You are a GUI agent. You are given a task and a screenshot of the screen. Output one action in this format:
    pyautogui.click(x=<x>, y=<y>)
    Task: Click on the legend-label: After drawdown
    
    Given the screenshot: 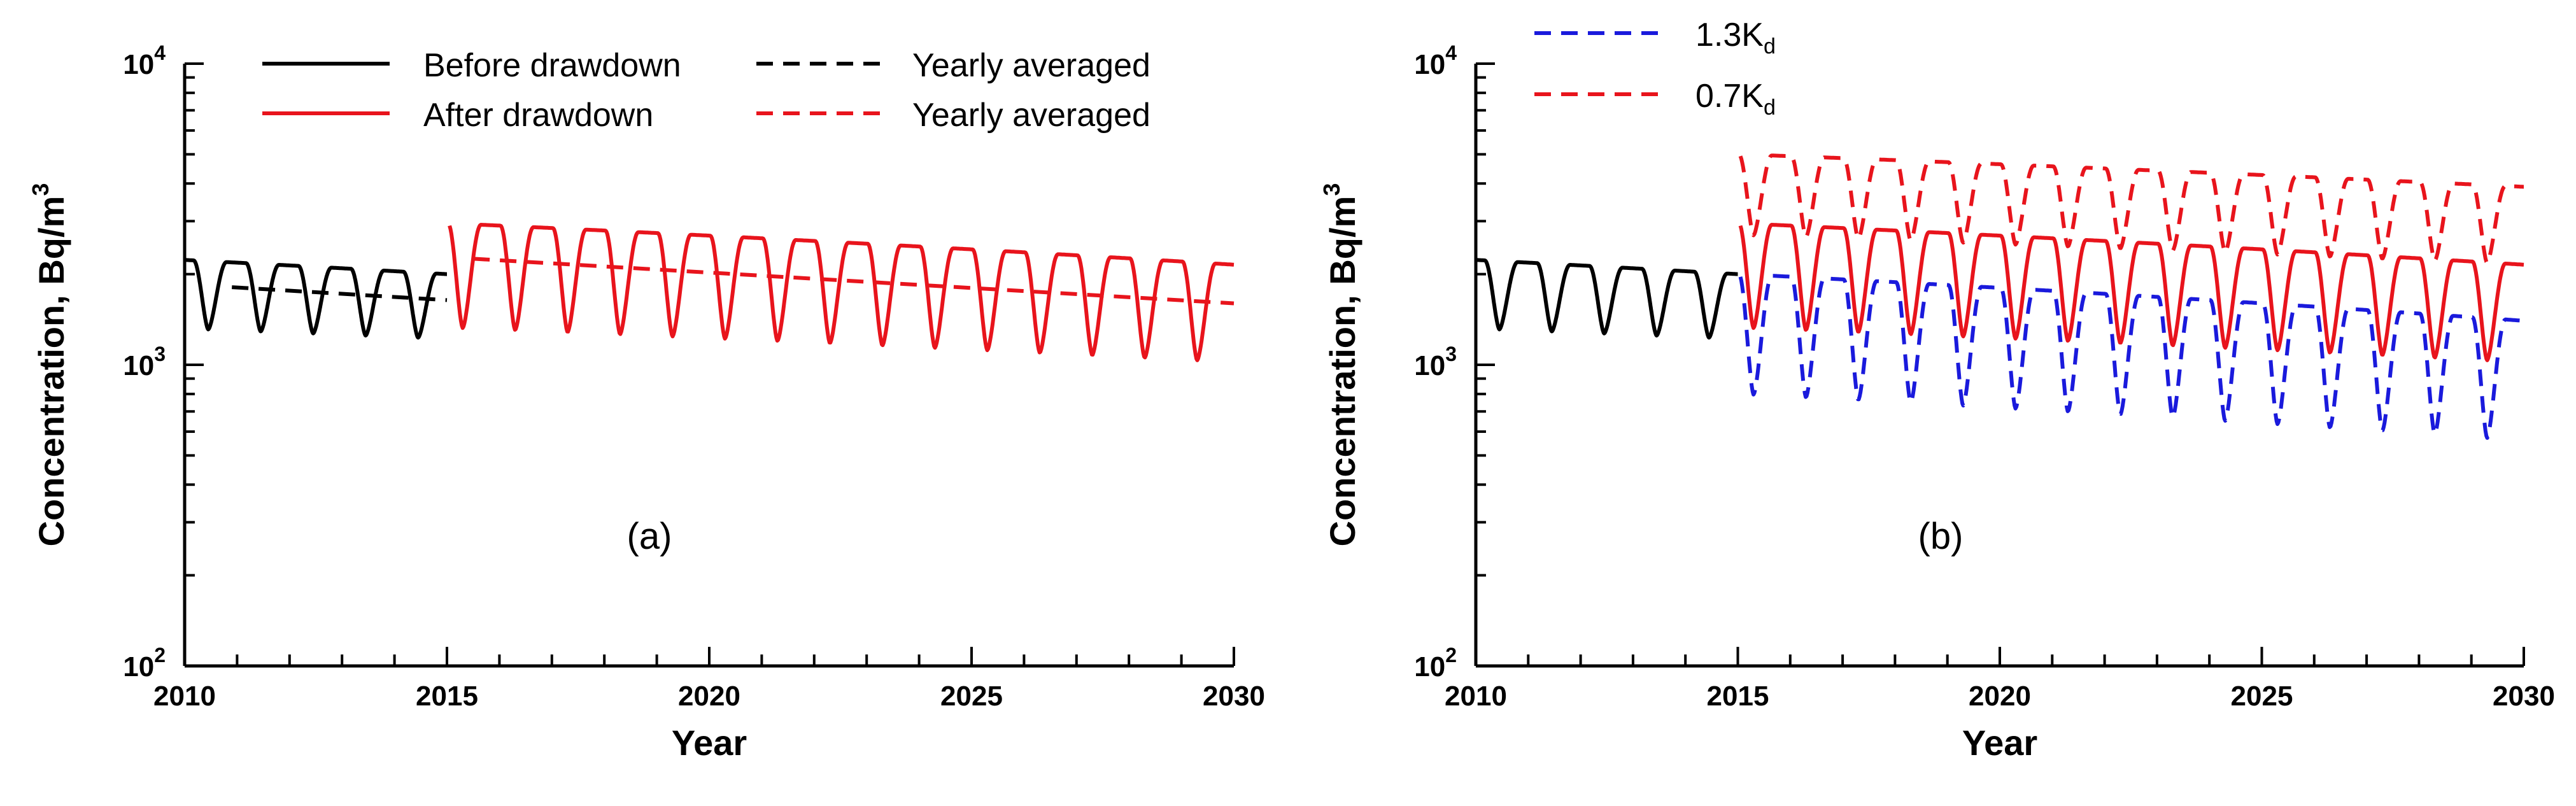 What is the action you would take?
    pyautogui.click(x=538, y=115)
    